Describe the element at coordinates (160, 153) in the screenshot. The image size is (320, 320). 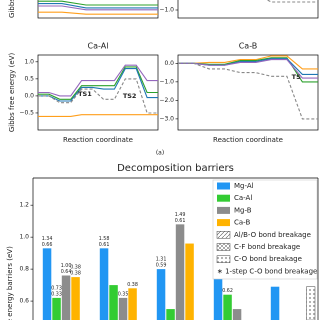
I see `caption: (a)` at that location.